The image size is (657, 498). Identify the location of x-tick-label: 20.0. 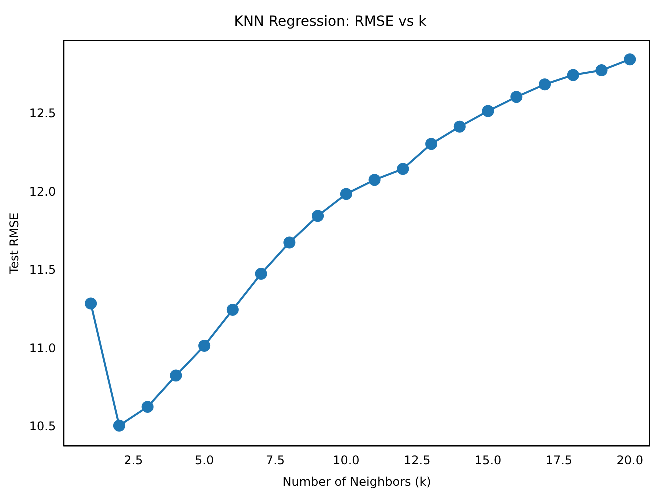
(630, 461).